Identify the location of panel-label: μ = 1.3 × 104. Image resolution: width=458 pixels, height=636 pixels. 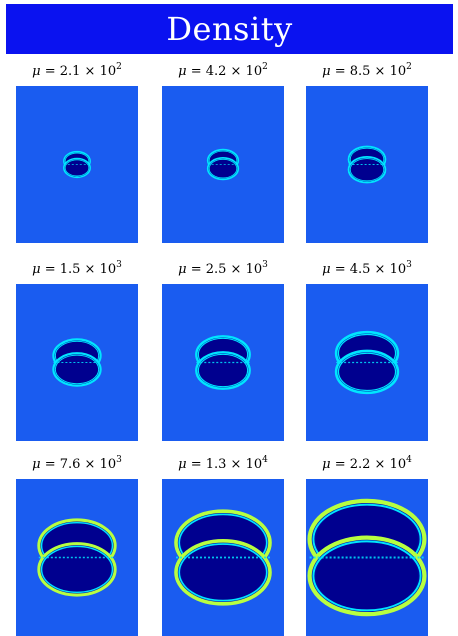
(223, 463).